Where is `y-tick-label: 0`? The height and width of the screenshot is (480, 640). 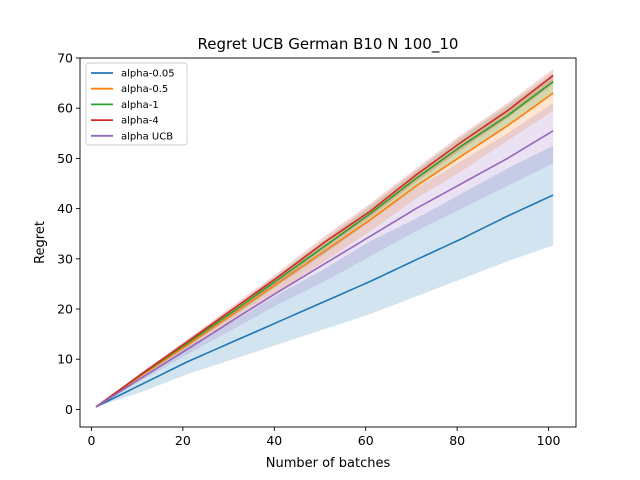 y-tick-label: 0 is located at coordinates (69, 409).